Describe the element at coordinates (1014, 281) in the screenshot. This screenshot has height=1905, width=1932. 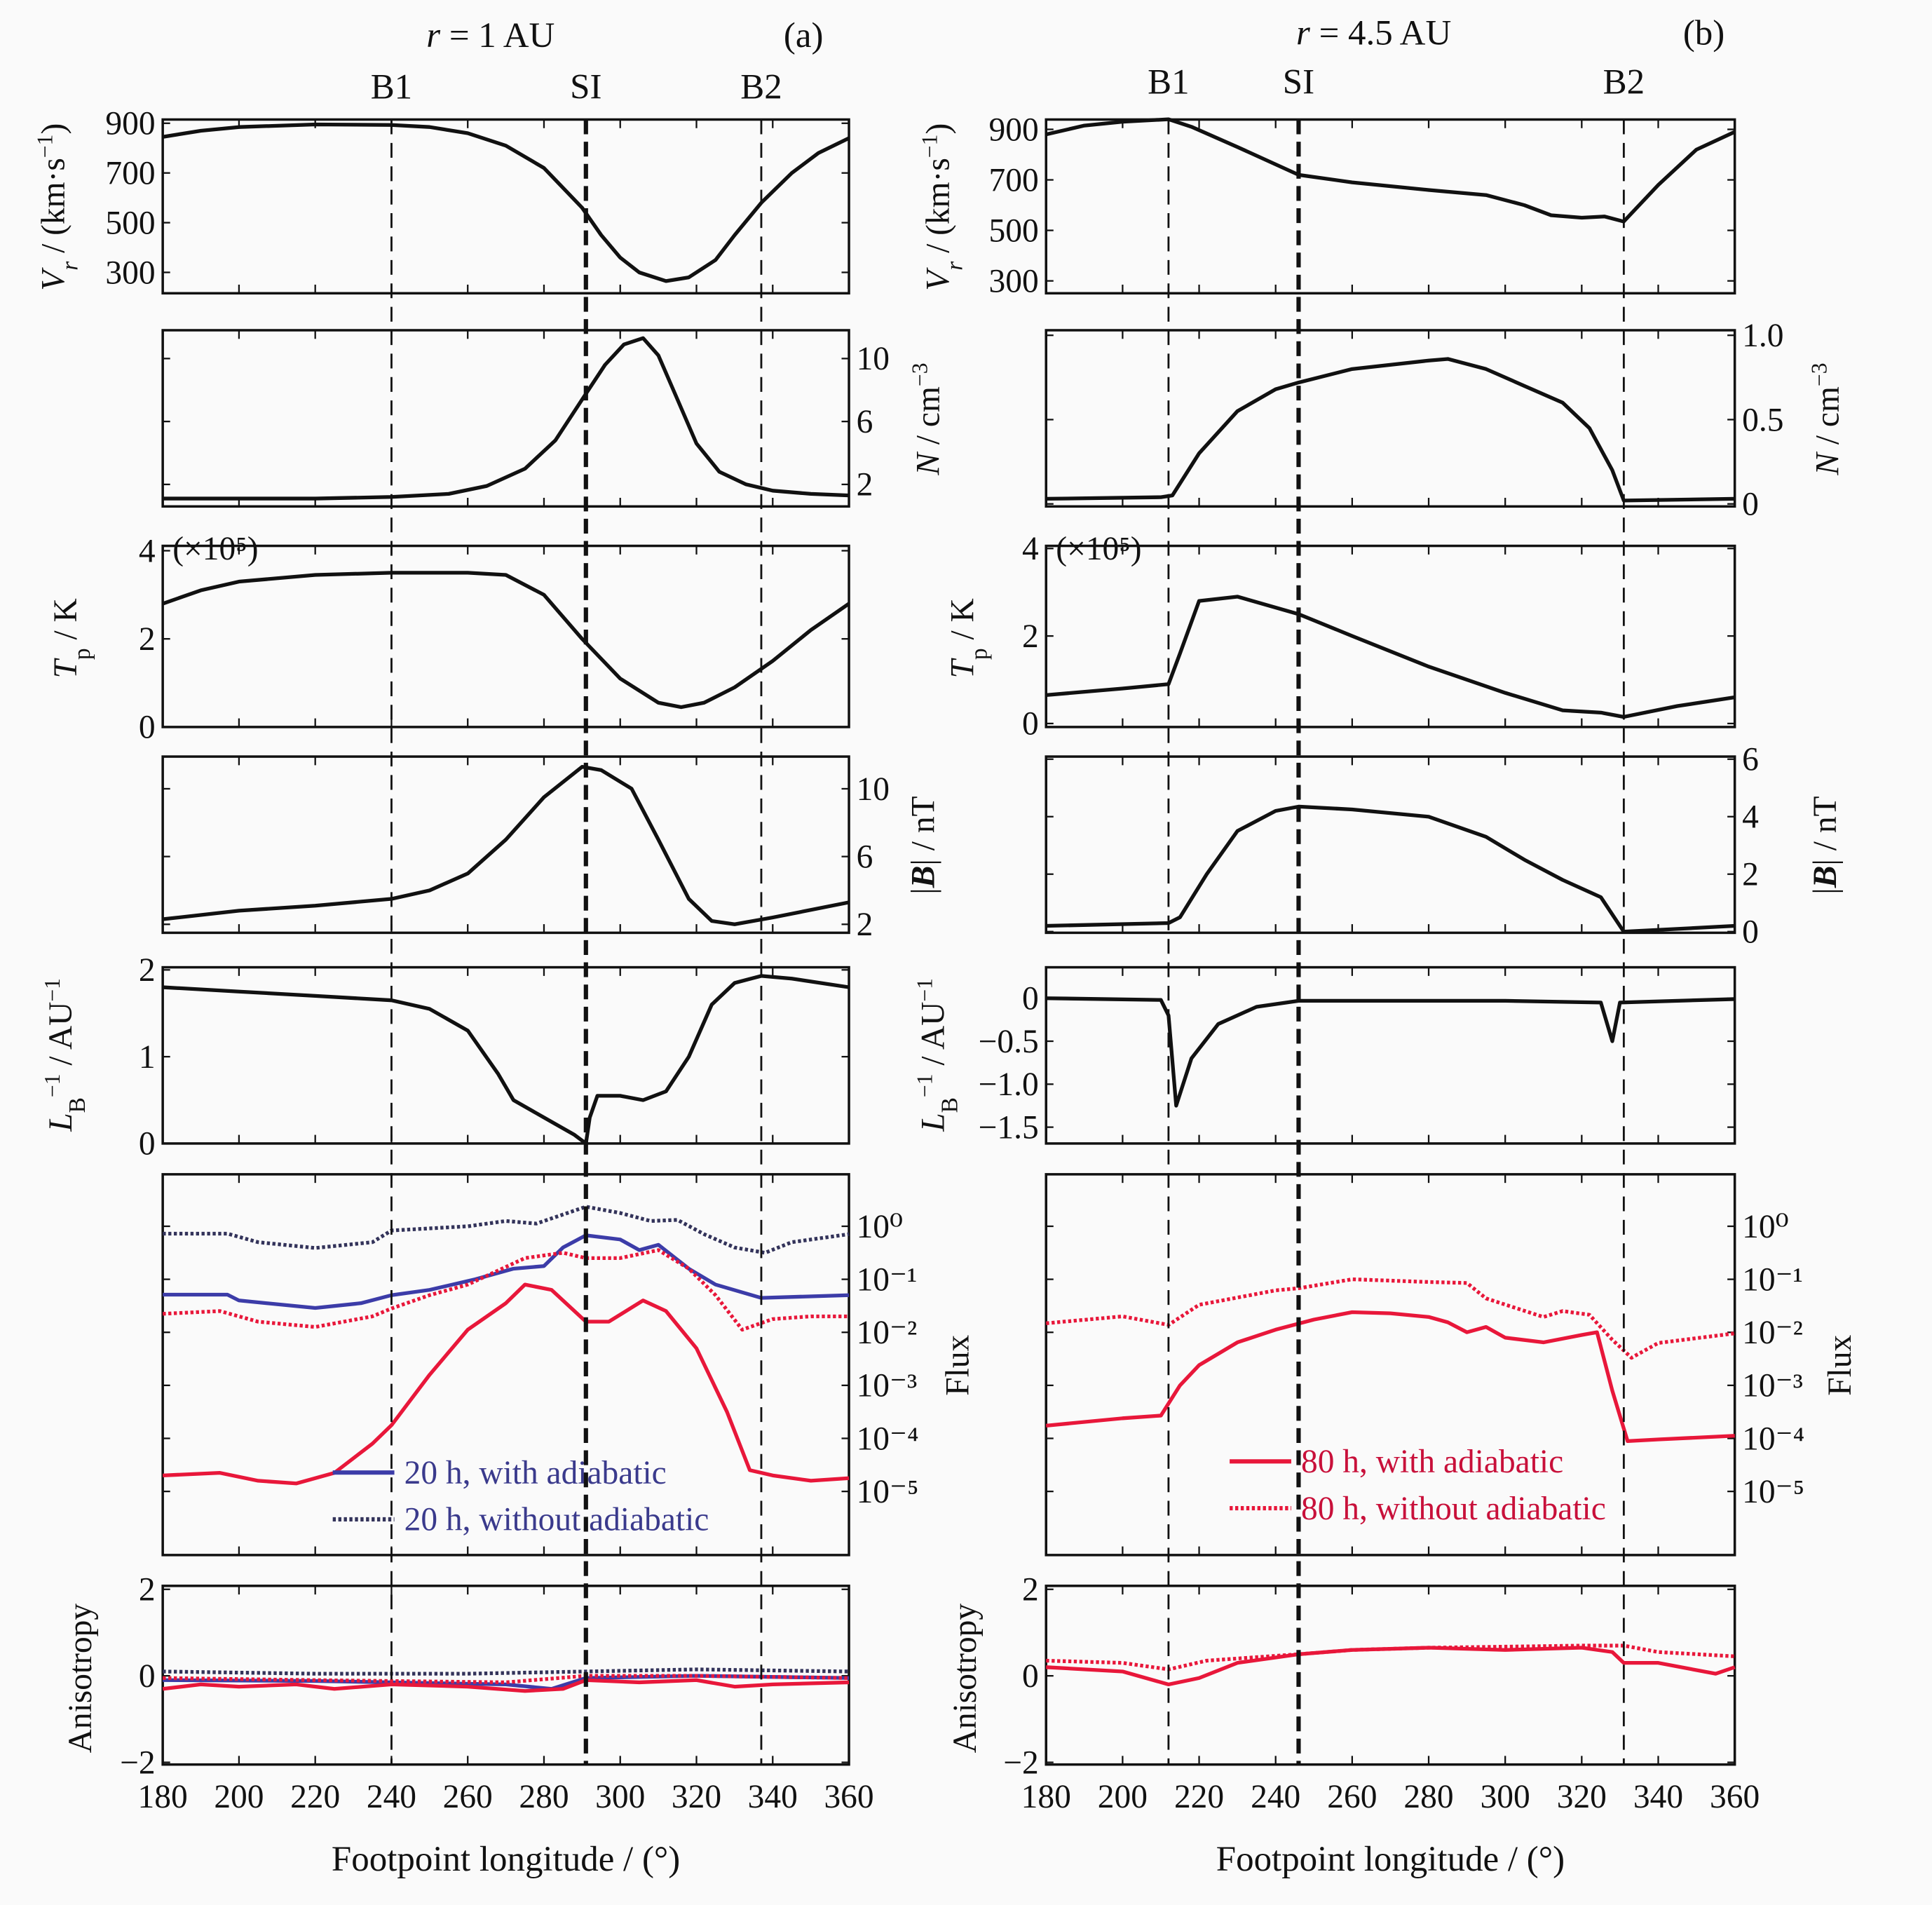
I see `y-tick-label: 300` at that location.